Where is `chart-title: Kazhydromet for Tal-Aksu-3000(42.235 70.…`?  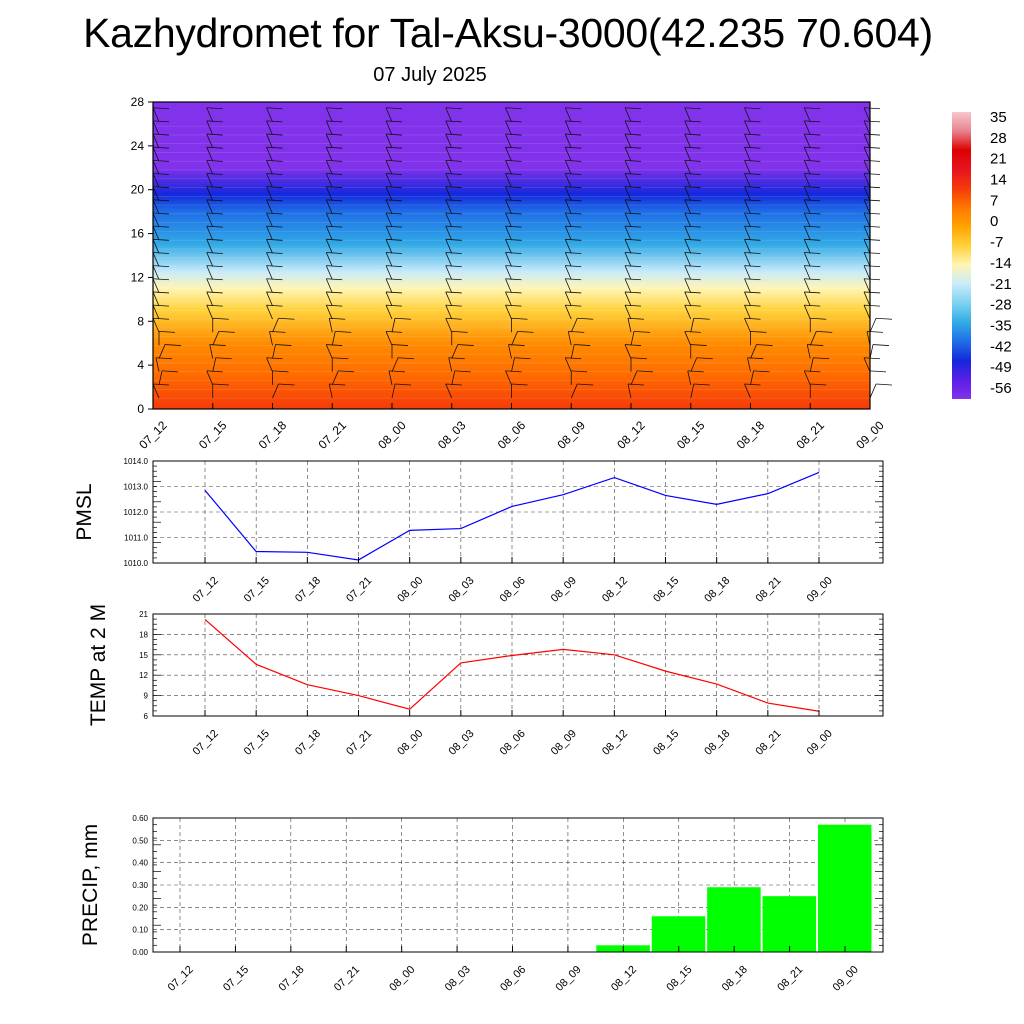
chart-title: Kazhydromet for Tal-Aksu-3000(42.235 70.… is located at coordinates (508, 33).